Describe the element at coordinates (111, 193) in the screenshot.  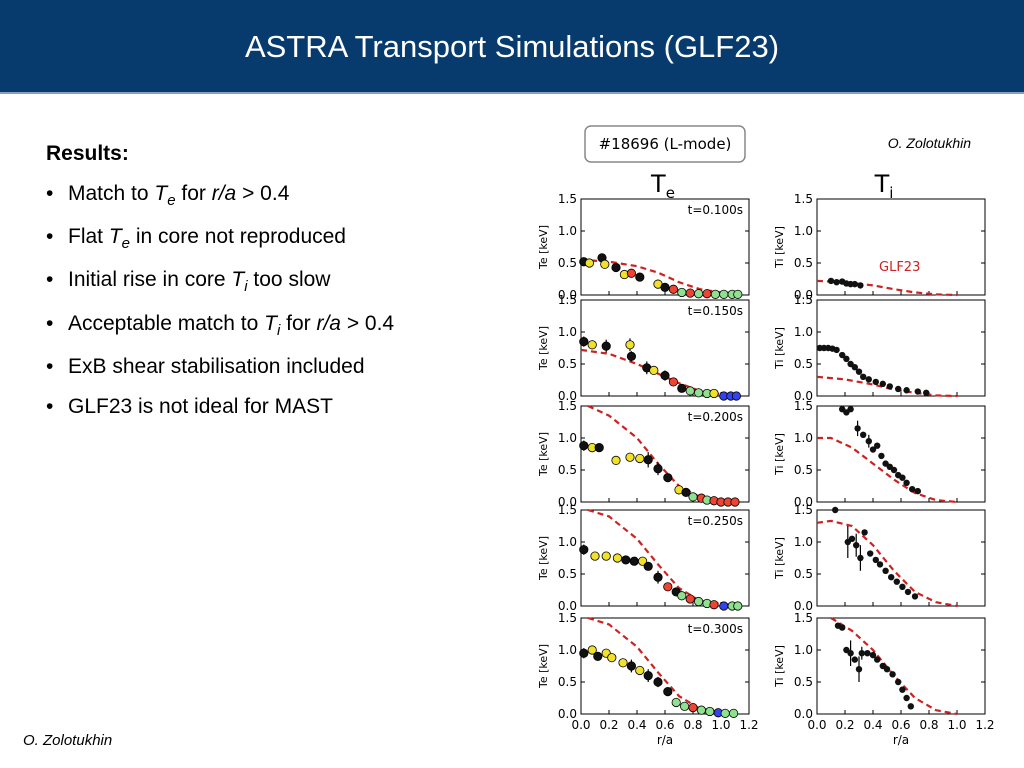
I see `bullet-text: Match to` at that location.